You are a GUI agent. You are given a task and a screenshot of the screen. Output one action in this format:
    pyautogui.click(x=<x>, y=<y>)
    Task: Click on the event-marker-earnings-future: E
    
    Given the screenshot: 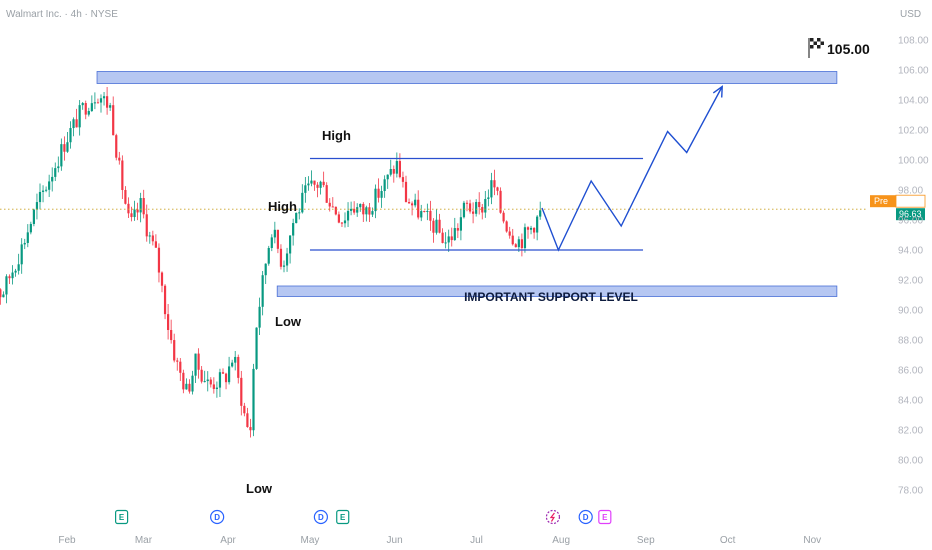 What is the action you would take?
    pyautogui.click(x=605, y=517)
    